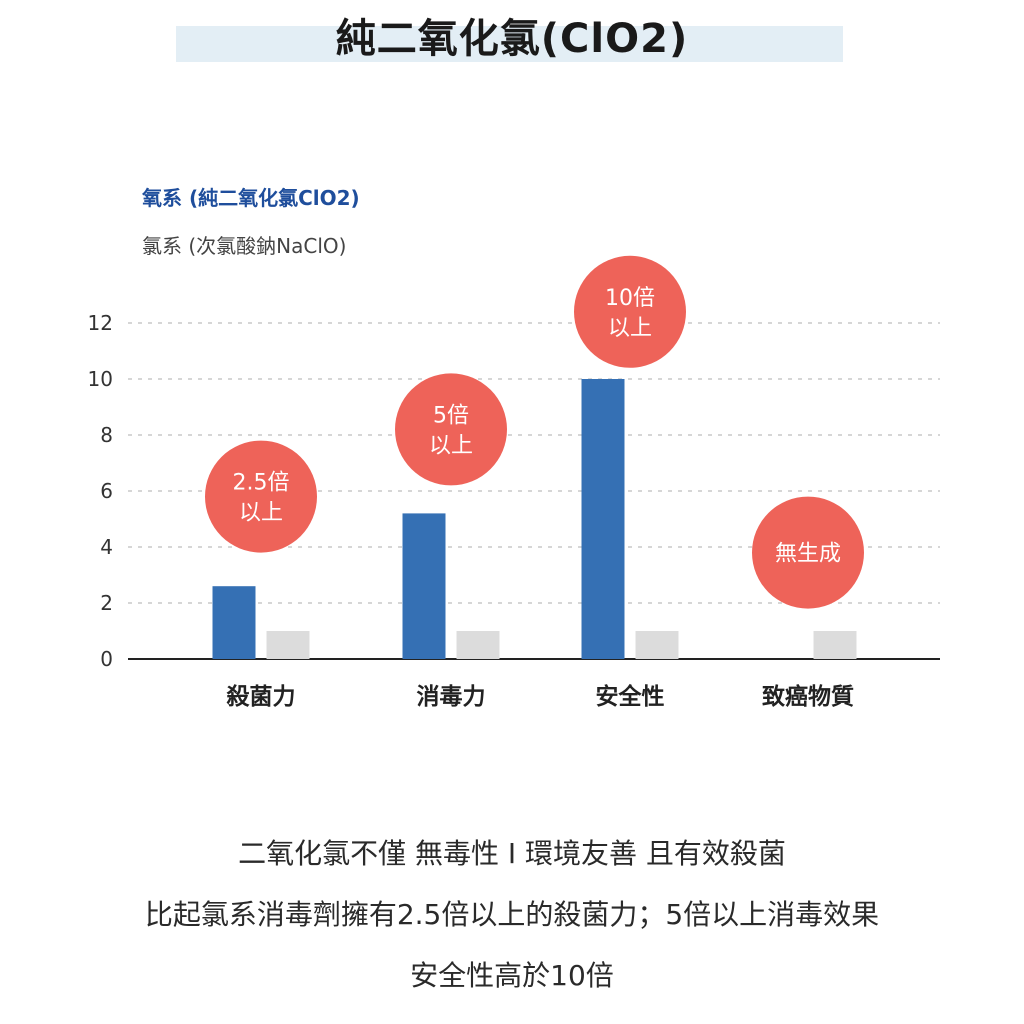 This screenshot has height=1024, width=1024. Describe the element at coordinates (512, 914) in the screenshot. I see `caption-line-2: 比起氯系消毒劑擁有2.5倍以上的殺菌力；5倍以上消毒效果` at that location.